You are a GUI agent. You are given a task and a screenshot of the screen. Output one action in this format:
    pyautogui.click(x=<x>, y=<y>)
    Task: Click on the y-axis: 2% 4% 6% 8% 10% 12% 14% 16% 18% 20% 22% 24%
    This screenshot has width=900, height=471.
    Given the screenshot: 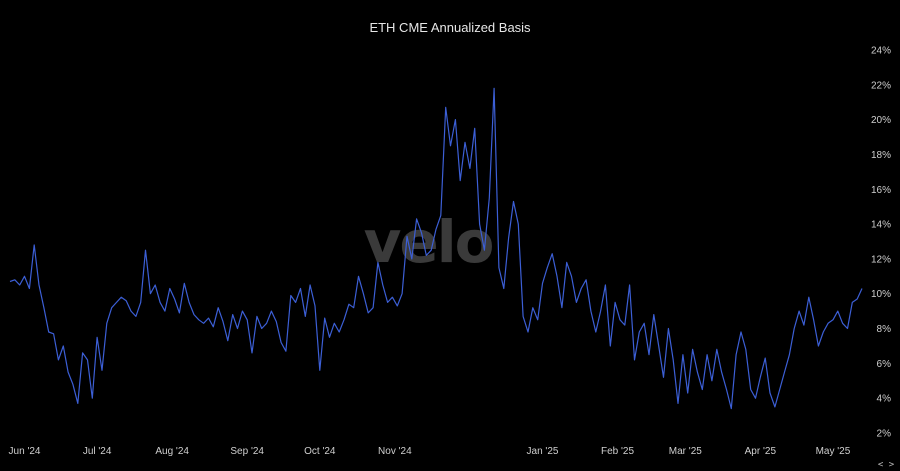 What is the action you would take?
    pyautogui.click(x=881, y=243)
    